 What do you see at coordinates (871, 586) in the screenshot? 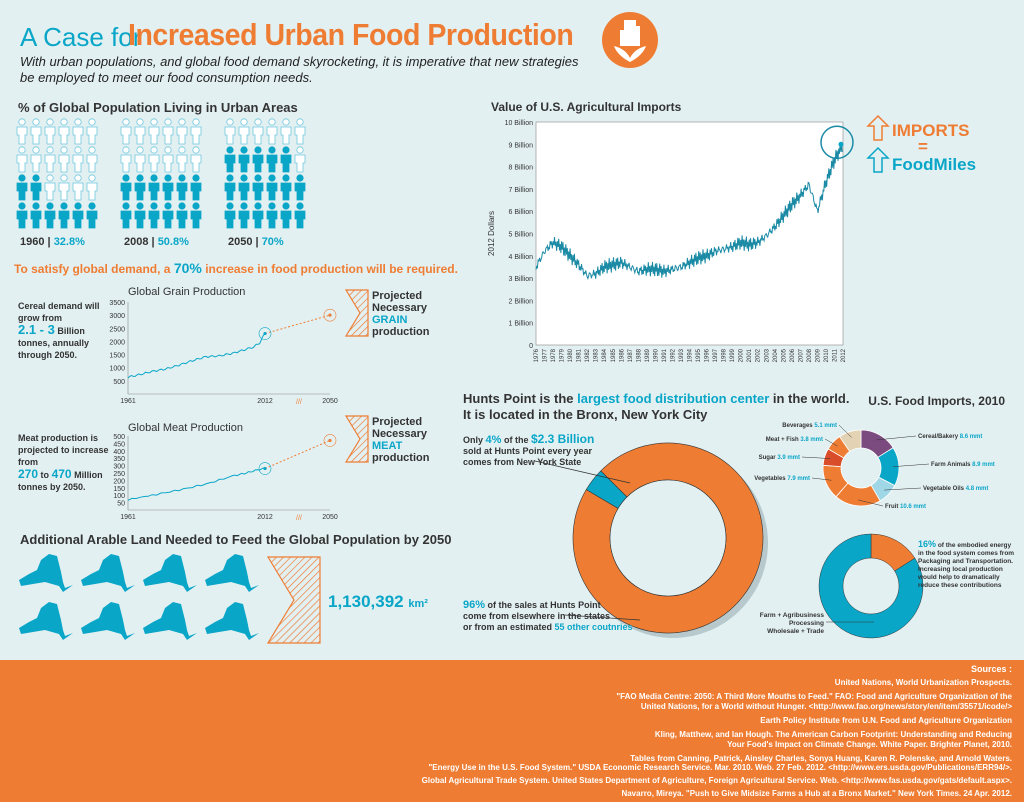
I see `donut-slice` at bounding box center [871, 586].